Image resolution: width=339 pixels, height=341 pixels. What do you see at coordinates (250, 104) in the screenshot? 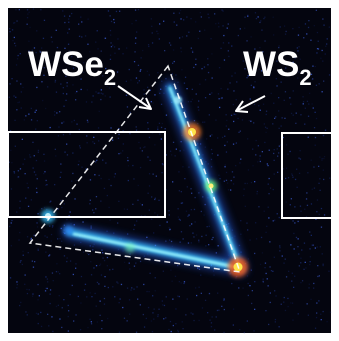
I see `ws2-arrow` at bounding box center [250, 104].